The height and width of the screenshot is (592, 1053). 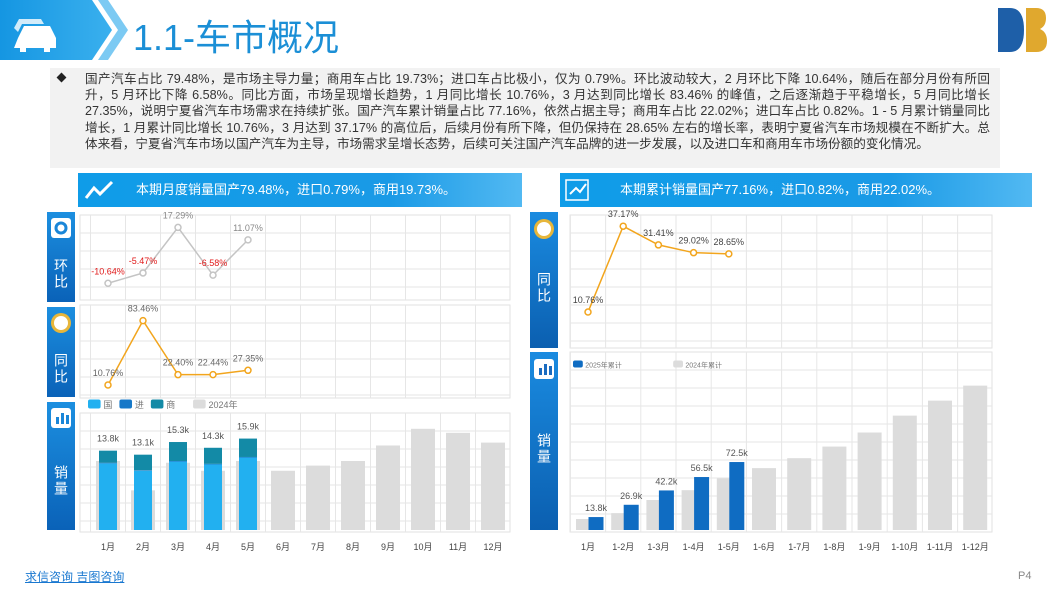 What do you see at coordinates (975, 547) in the screenshot?
I see `x-tick-label: 1-12月` at bounding box center [975, 547].